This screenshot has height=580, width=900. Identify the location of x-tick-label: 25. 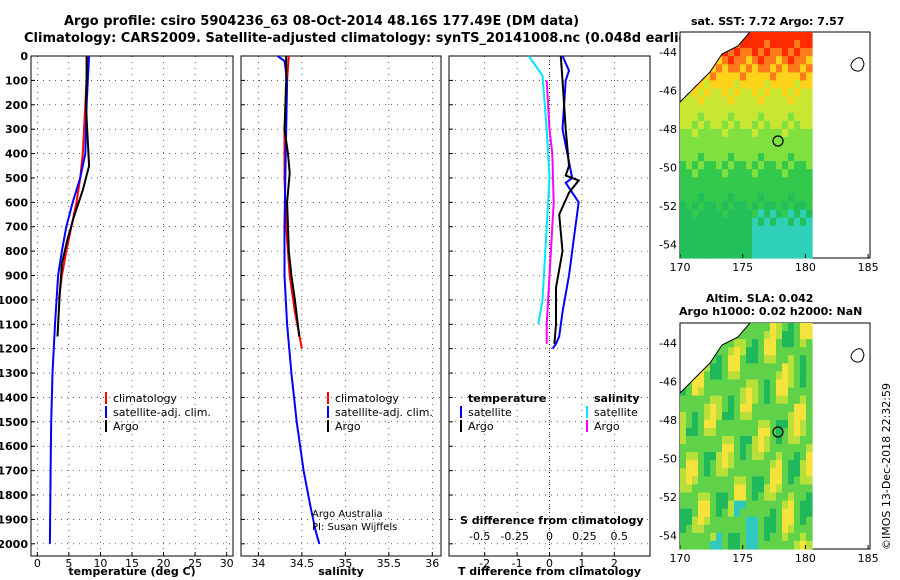
(195, 563).